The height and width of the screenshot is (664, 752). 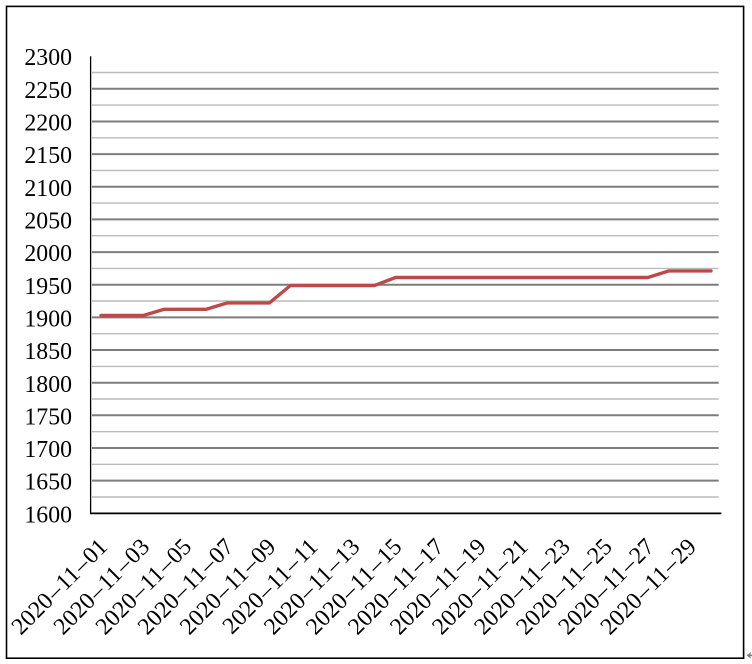 I want to click on svg-text: 1700, so click(x=48, y=450).